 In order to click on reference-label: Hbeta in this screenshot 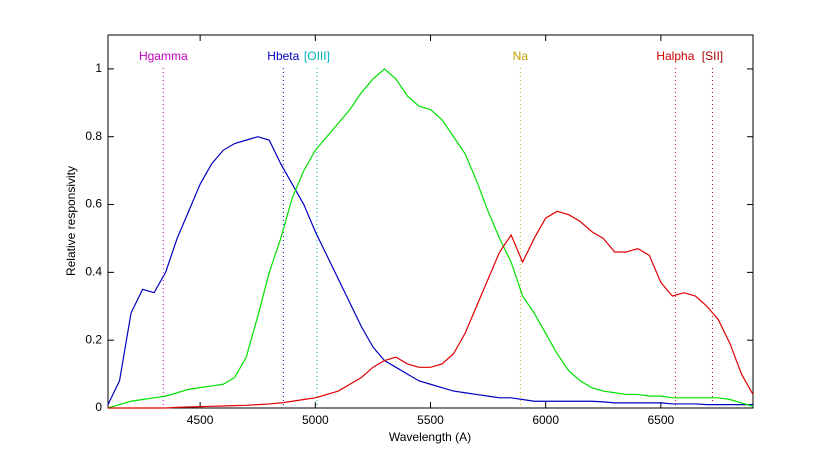, I will do `click(283, 56)`.